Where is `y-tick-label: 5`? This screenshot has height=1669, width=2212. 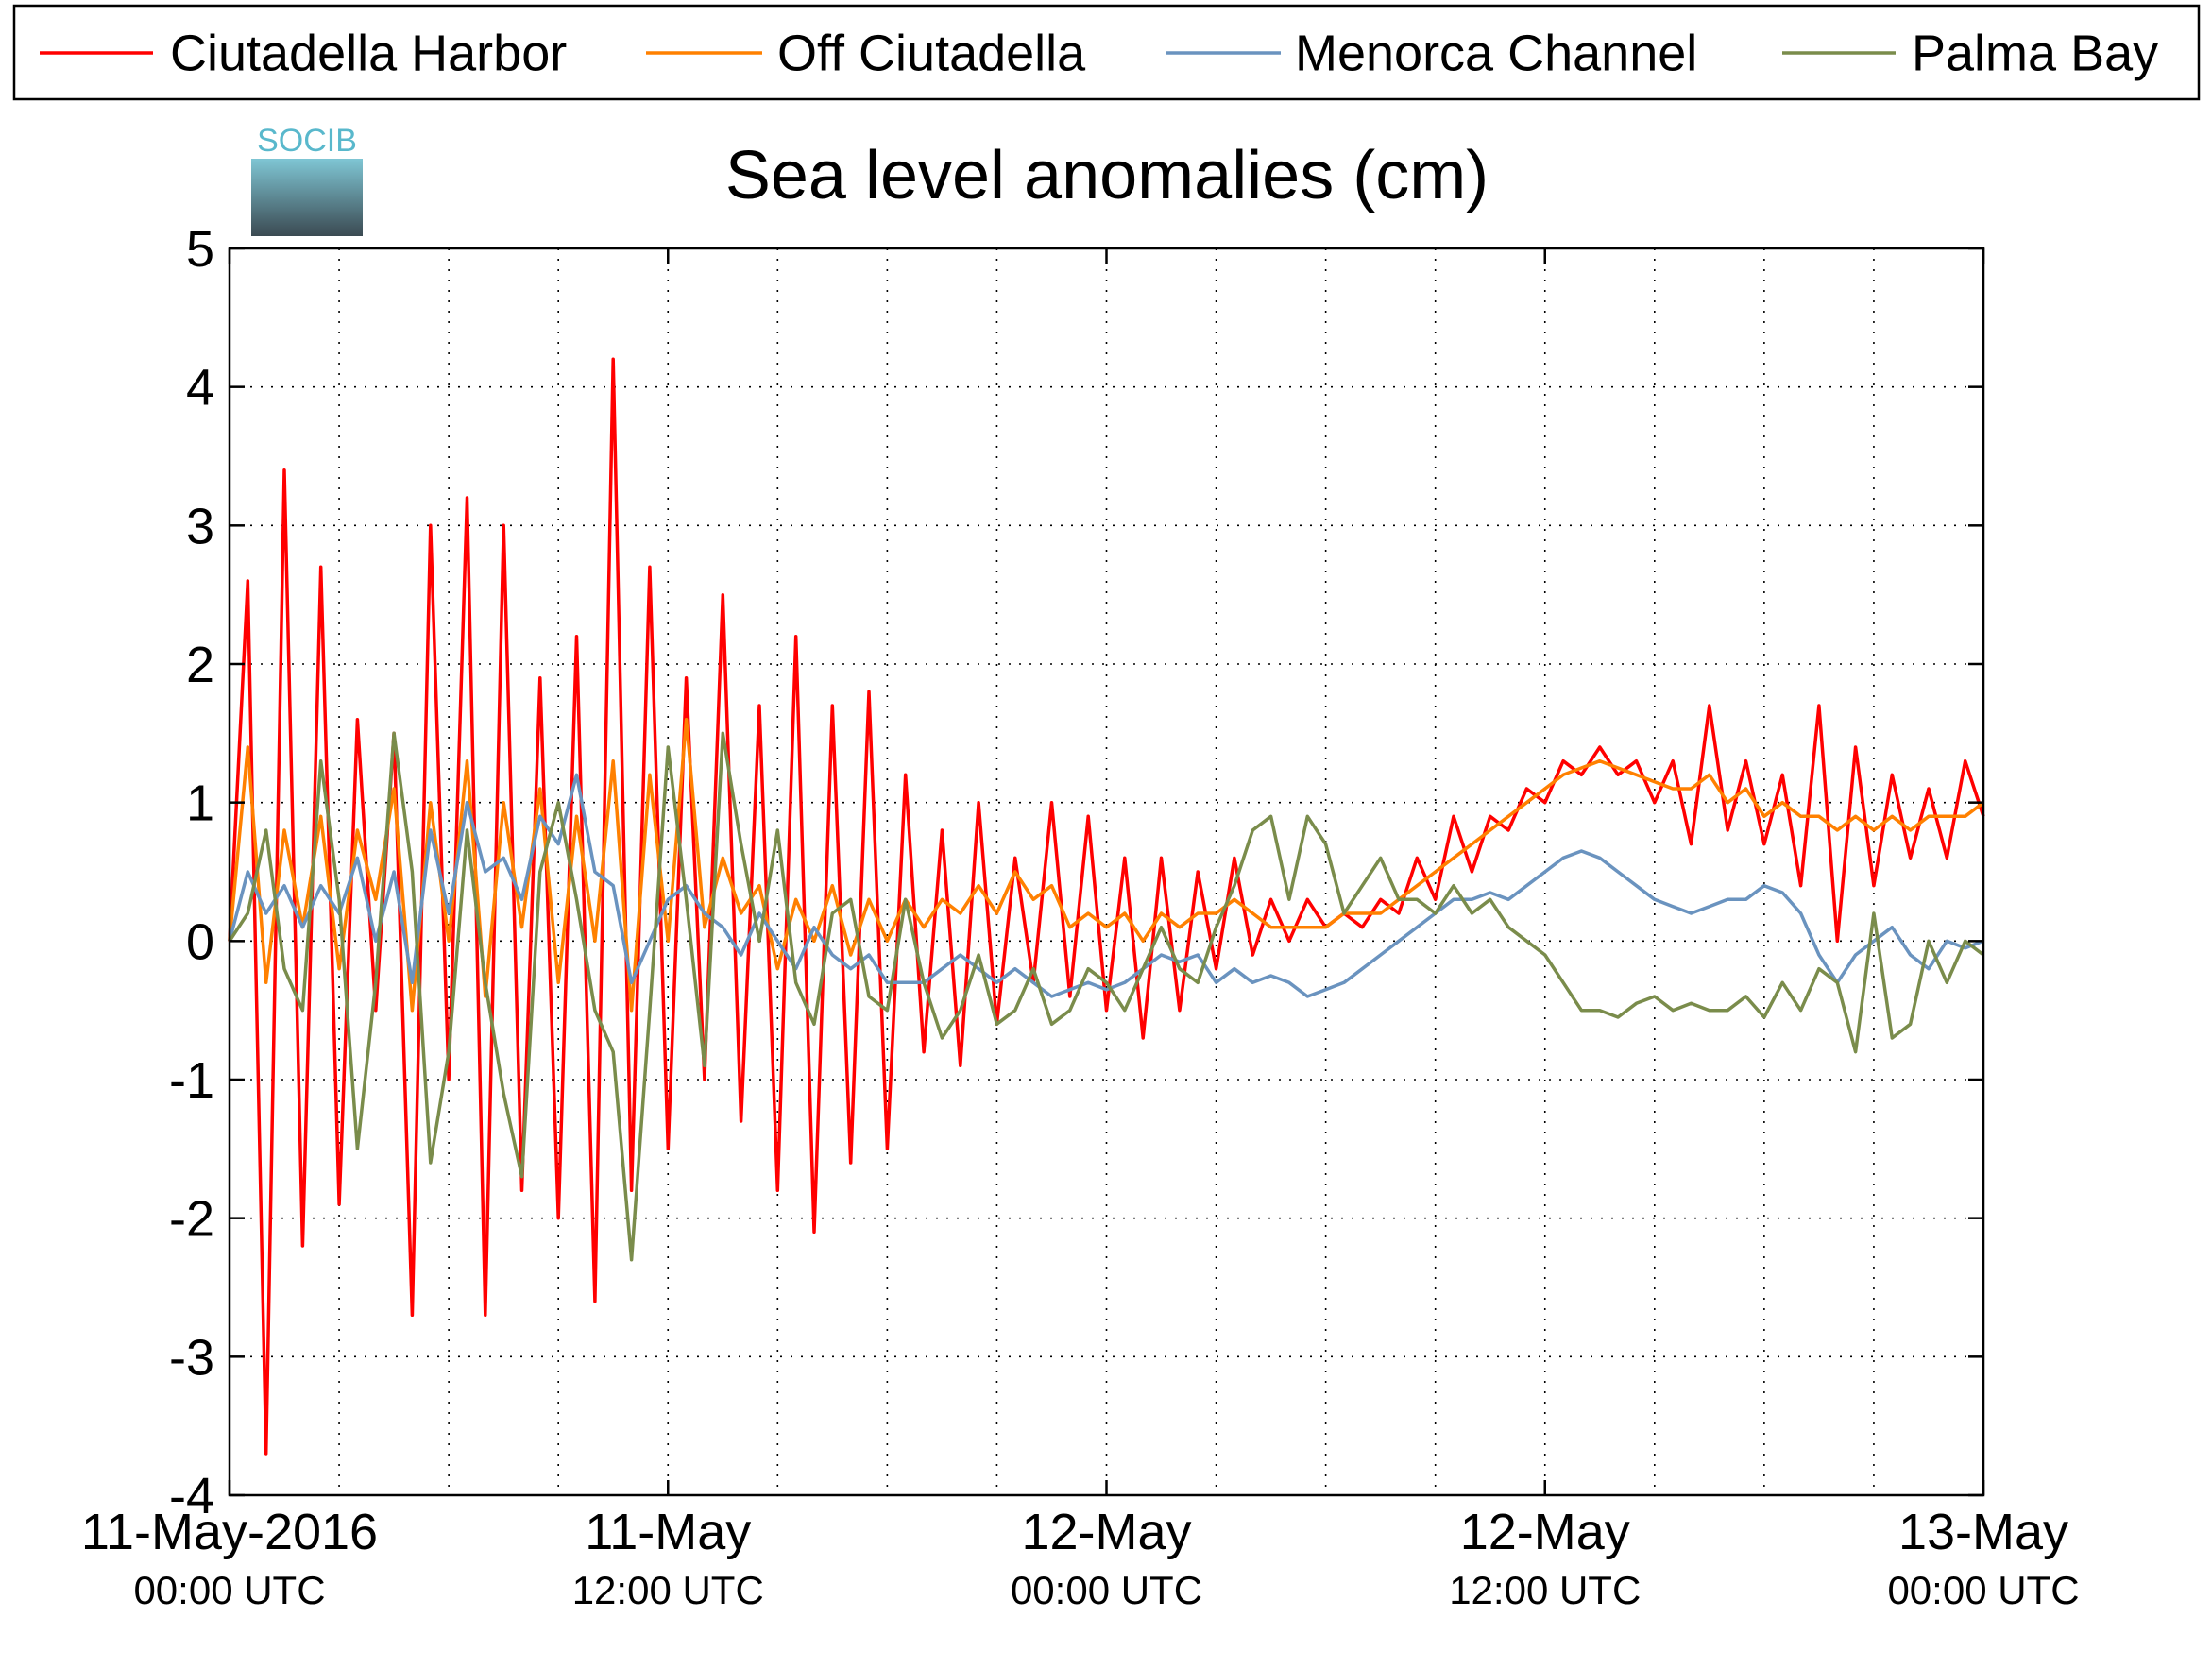 y-tick-label: 5 is located at coordinates (200, 250).